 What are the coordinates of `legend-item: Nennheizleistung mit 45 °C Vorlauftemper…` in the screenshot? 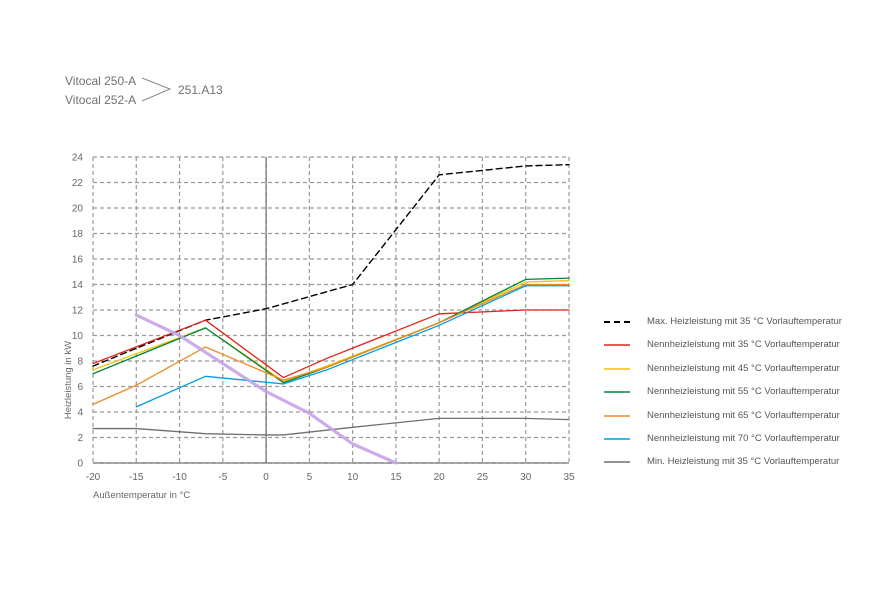 It's located at (728, 374).